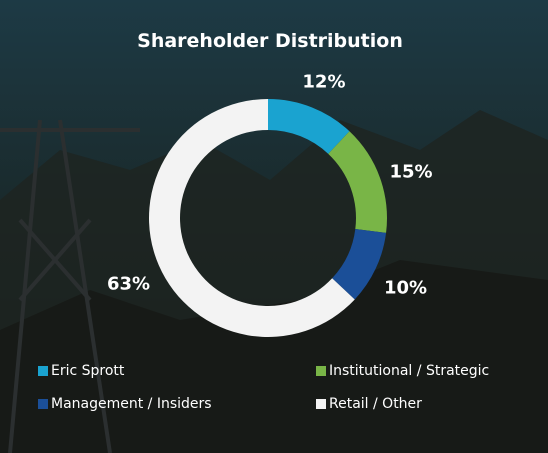 Image resolution: width=548 pixels, height=453 pixels. What do you see at coordinates (410, 172) in the screenshot?
I see `data-label: 15%` at bounding box center [410, 172].